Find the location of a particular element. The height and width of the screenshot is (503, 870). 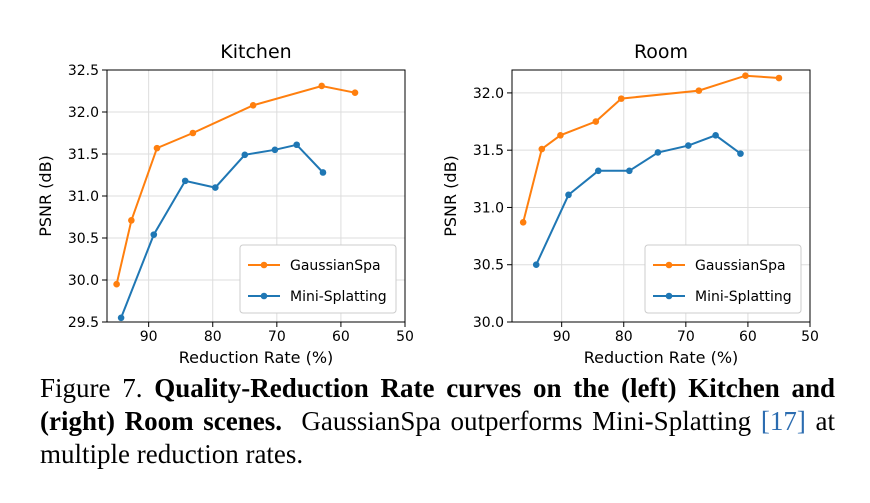

kitchen-mini-splatting-legend-label: Mini-Splatting is located at coordinates (338, 297).